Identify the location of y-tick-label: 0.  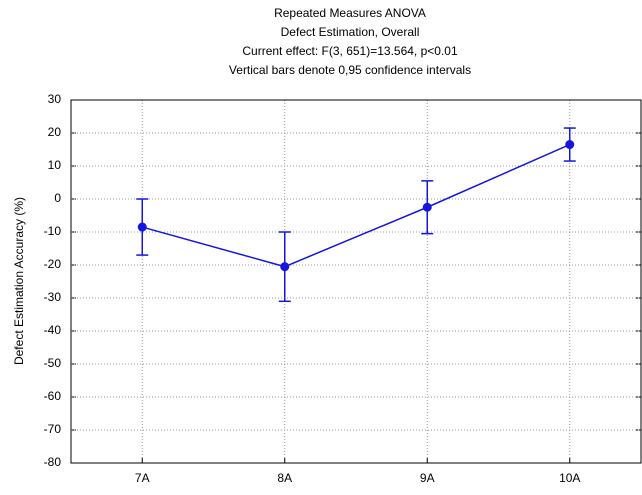
(57, 198).